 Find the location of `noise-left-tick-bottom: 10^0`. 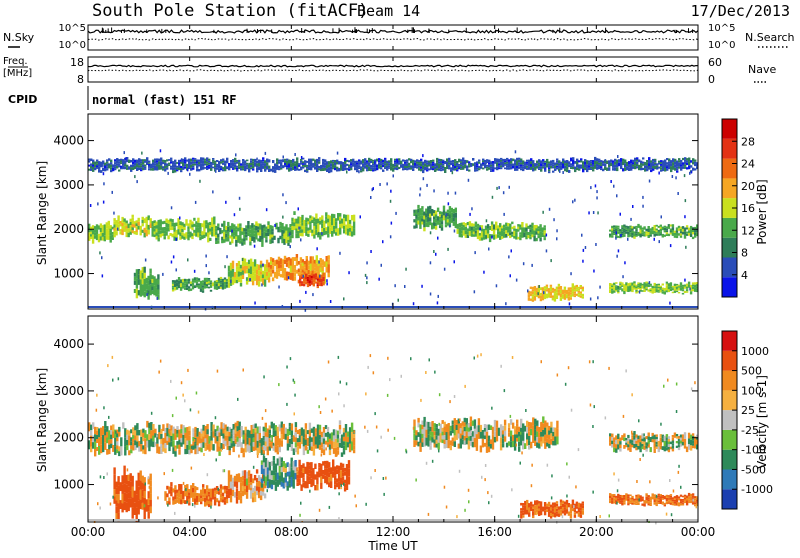

noise-left-tick-bottom: 10^0 is located at coordinates (72, 45).